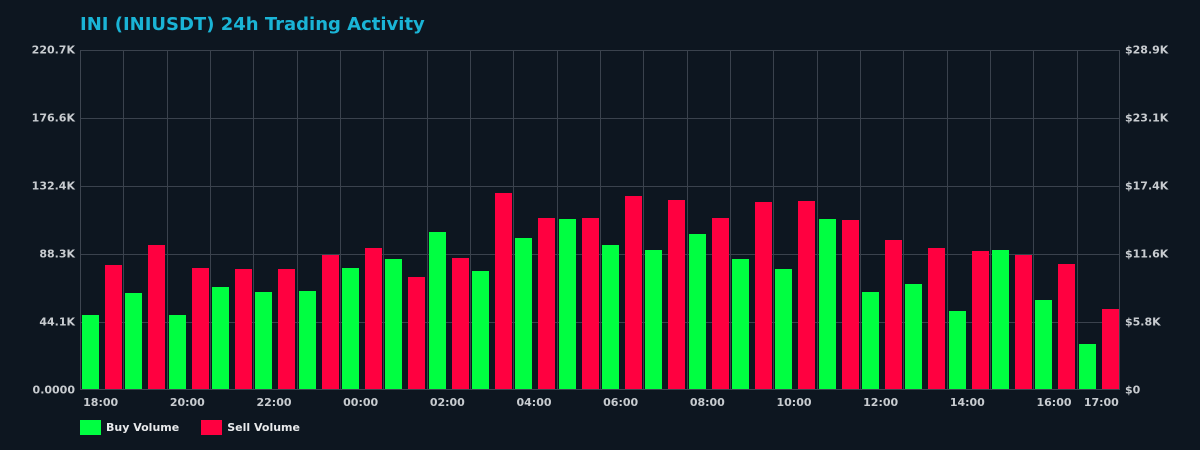 This screenshot has height=450, width=1200. I want to click on x-tick: 12:00, so click(881, 402).